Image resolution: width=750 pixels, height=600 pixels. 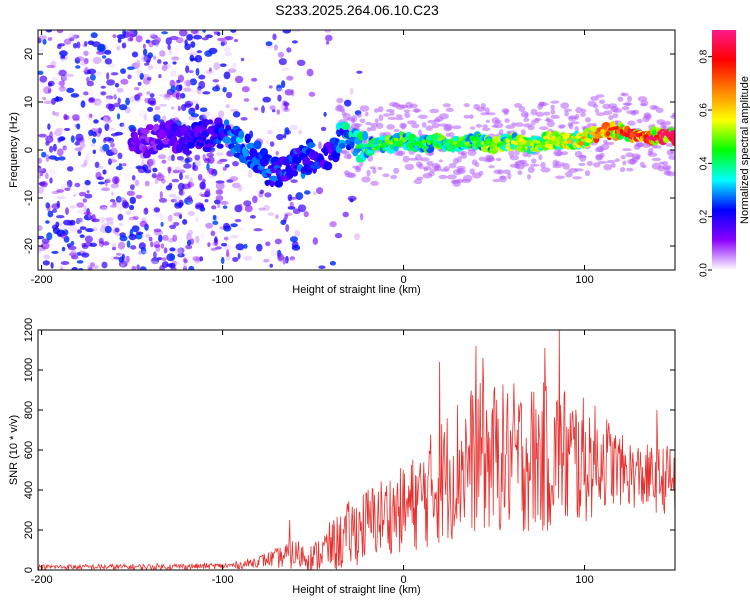 I want to click on snr-xtick-label: 100, so click(x=584, y=580).